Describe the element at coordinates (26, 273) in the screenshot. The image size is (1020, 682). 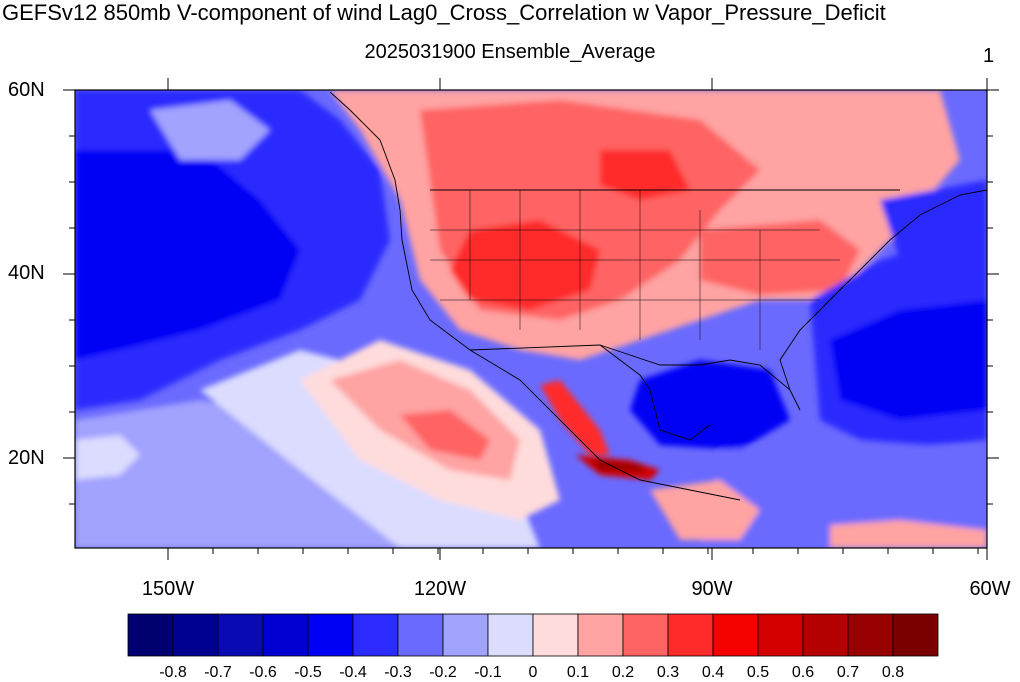
I see `lat-label-40n: 40N` at that location.